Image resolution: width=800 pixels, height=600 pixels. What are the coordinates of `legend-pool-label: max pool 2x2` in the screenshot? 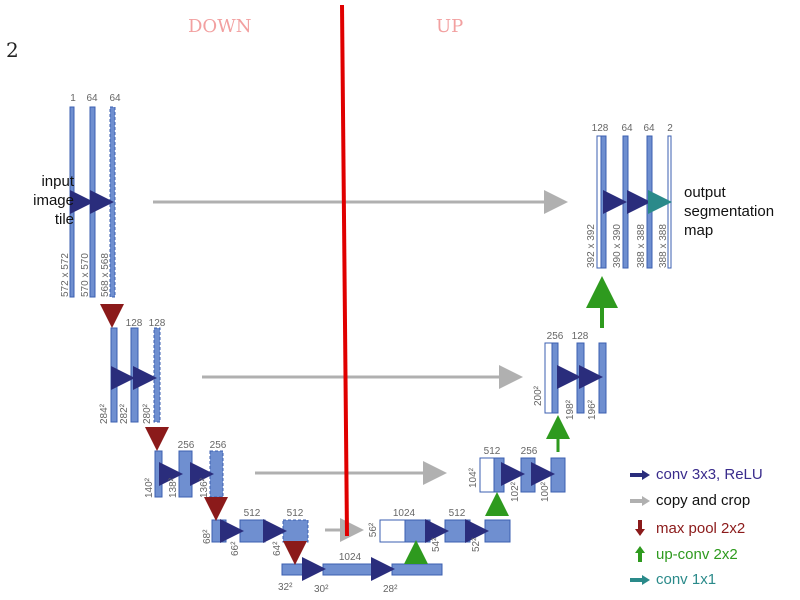 It's located at (701, 528).